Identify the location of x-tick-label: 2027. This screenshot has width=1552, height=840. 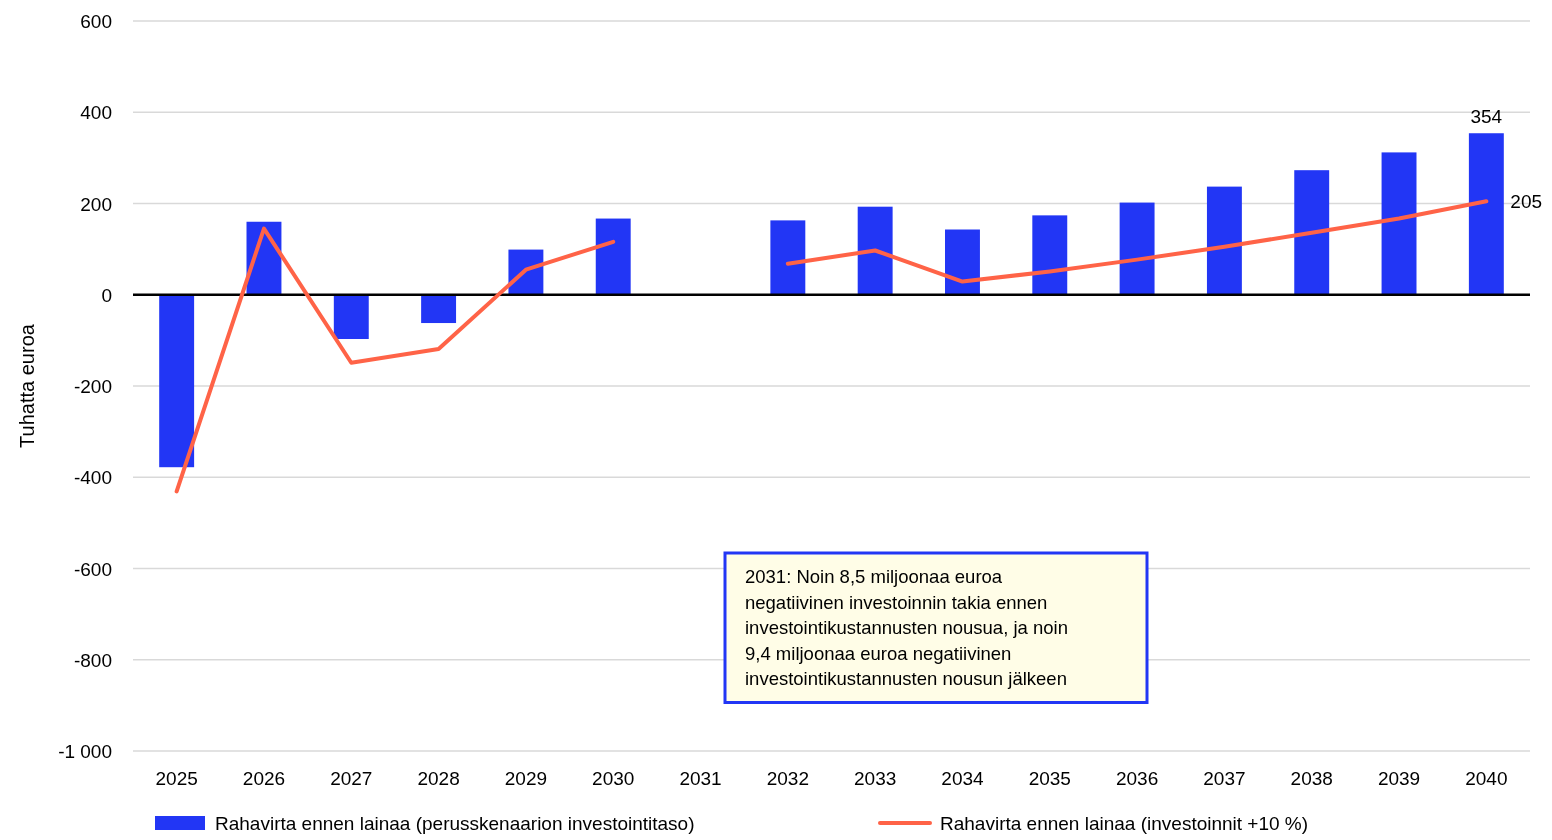
(351, 778).